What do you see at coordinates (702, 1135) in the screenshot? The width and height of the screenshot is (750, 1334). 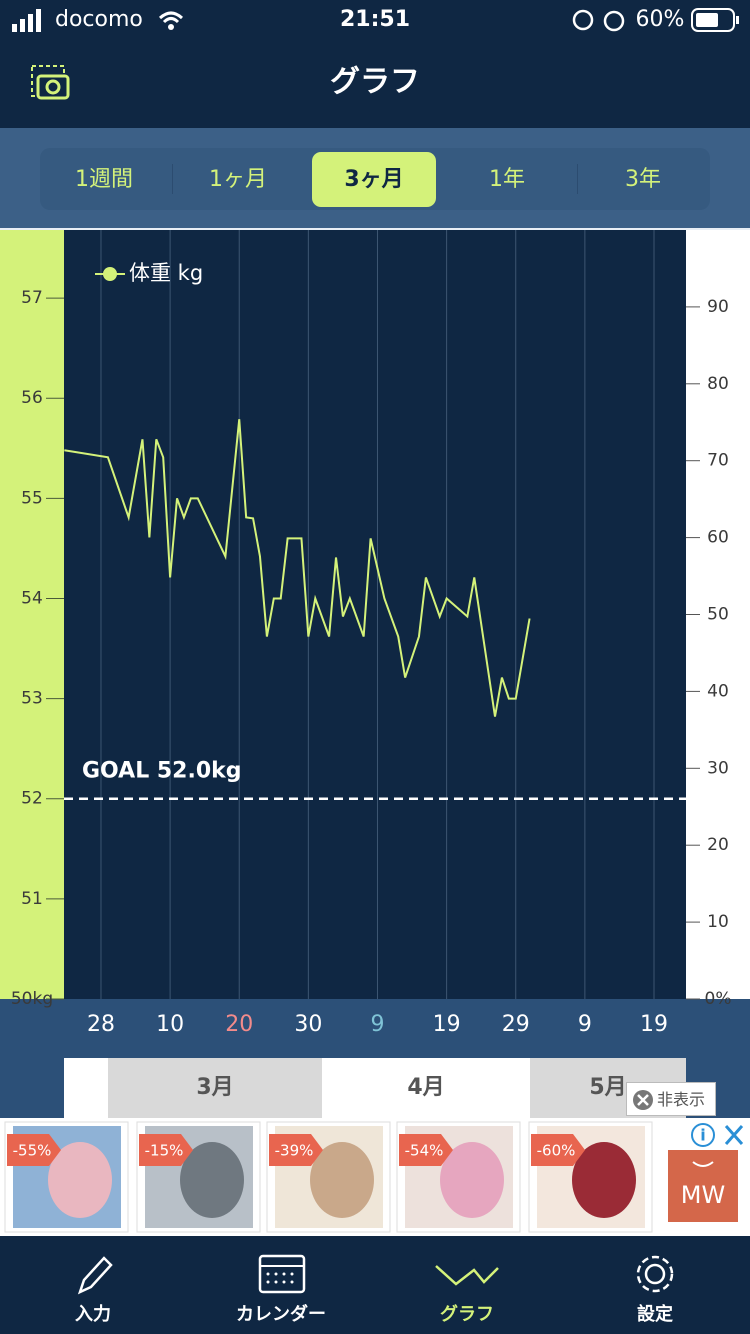 I see `svg-text: i` at bounding box center [702, 1135].